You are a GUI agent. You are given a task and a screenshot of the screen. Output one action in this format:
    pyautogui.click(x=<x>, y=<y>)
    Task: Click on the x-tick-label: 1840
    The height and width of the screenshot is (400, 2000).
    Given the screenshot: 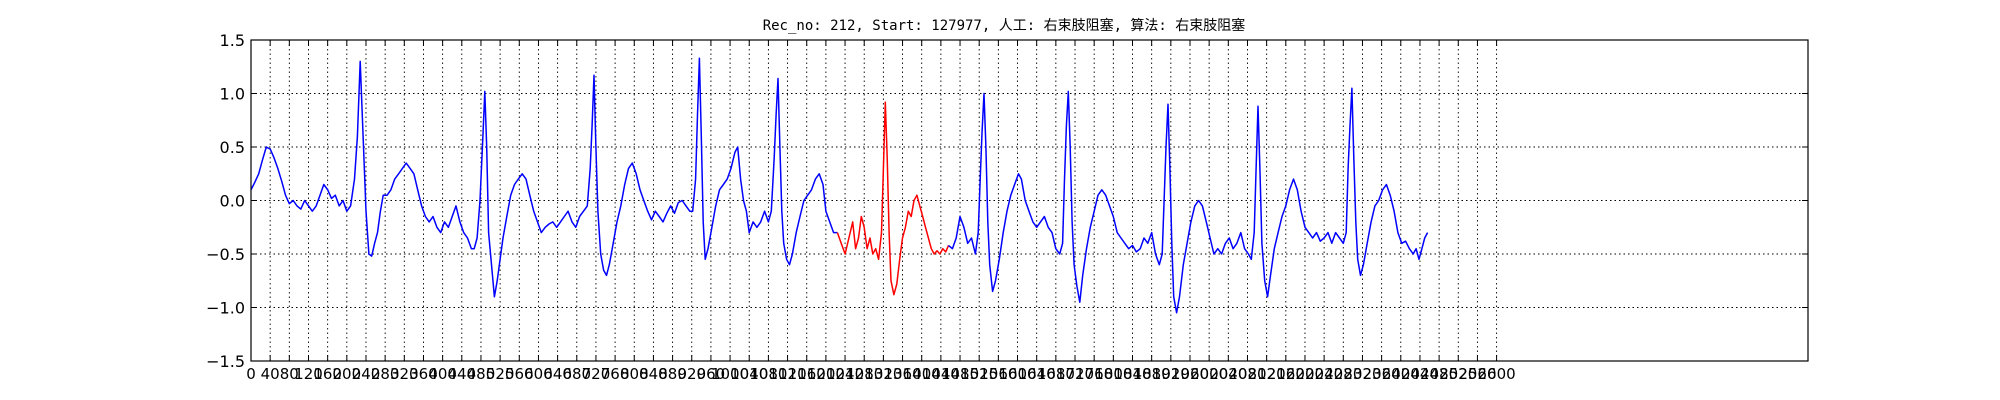 What is the action you would take?
    pyautogui.click(x=1132, y=374)
    